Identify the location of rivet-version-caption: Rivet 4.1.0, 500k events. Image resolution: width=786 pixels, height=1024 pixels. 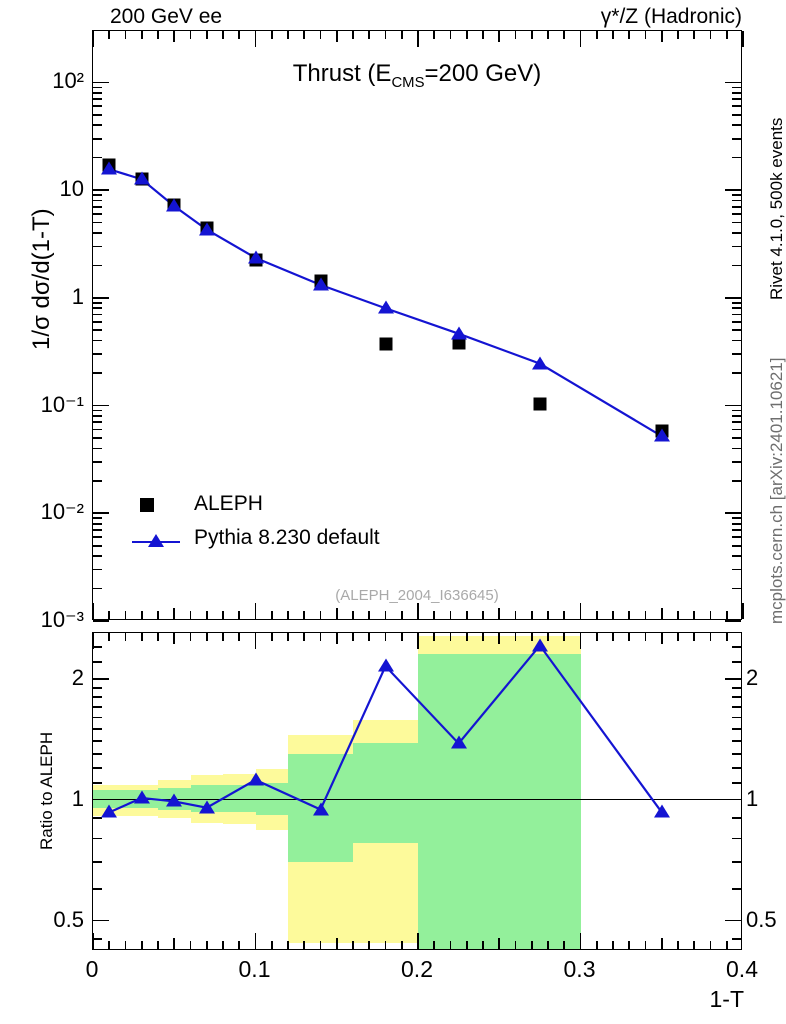
(776, 208).